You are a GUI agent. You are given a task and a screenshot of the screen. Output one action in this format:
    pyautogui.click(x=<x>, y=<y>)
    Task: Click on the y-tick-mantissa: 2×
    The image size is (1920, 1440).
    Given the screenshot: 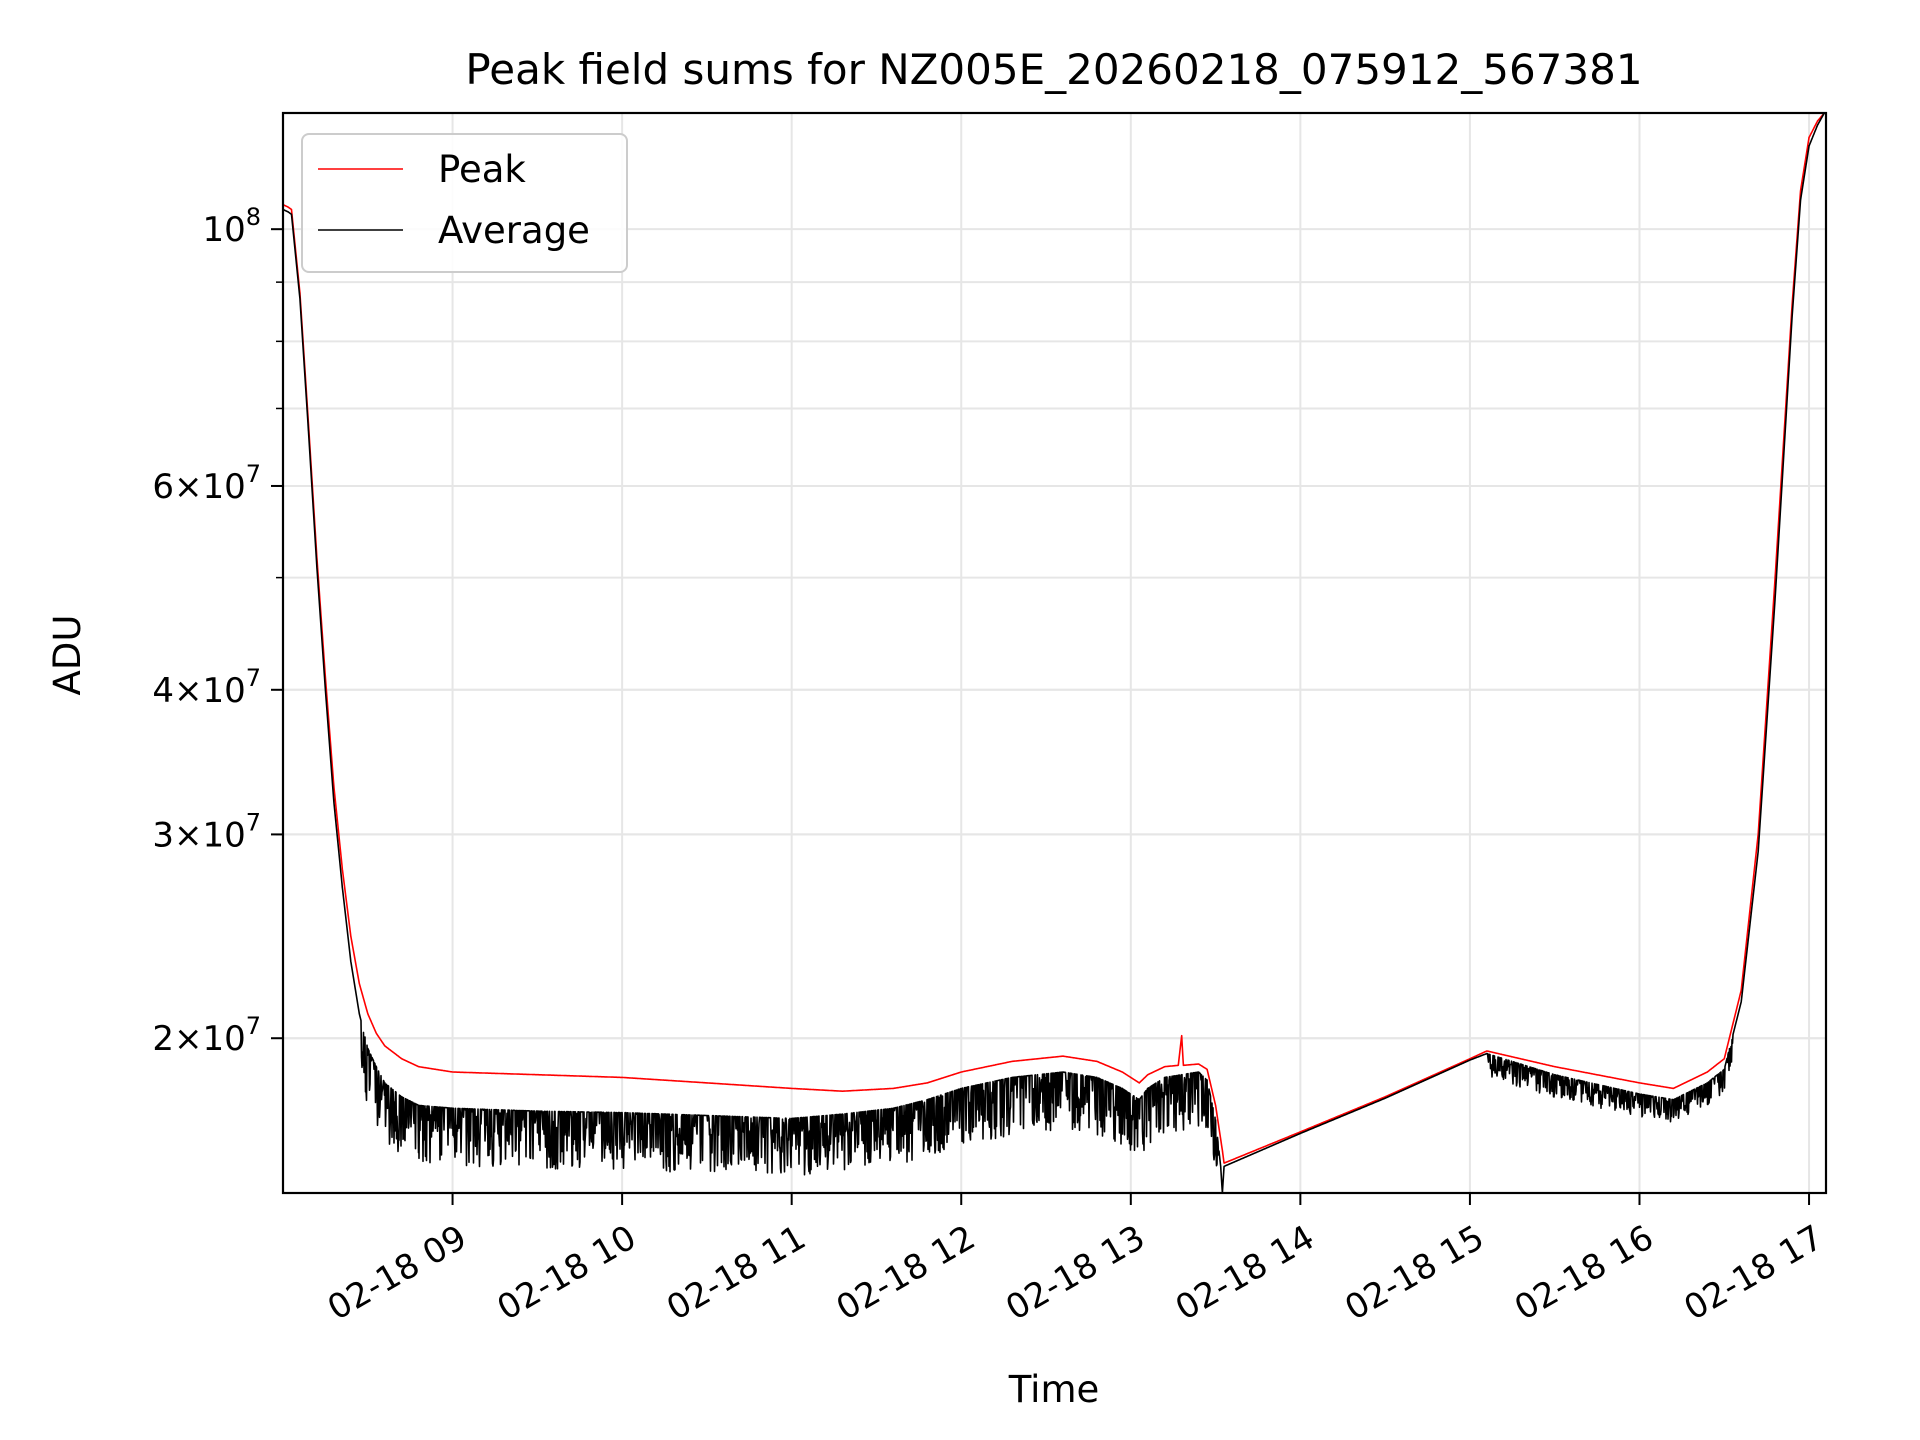 What is the action you would take?
    pyautogui.click(x=177, y=1039)
    